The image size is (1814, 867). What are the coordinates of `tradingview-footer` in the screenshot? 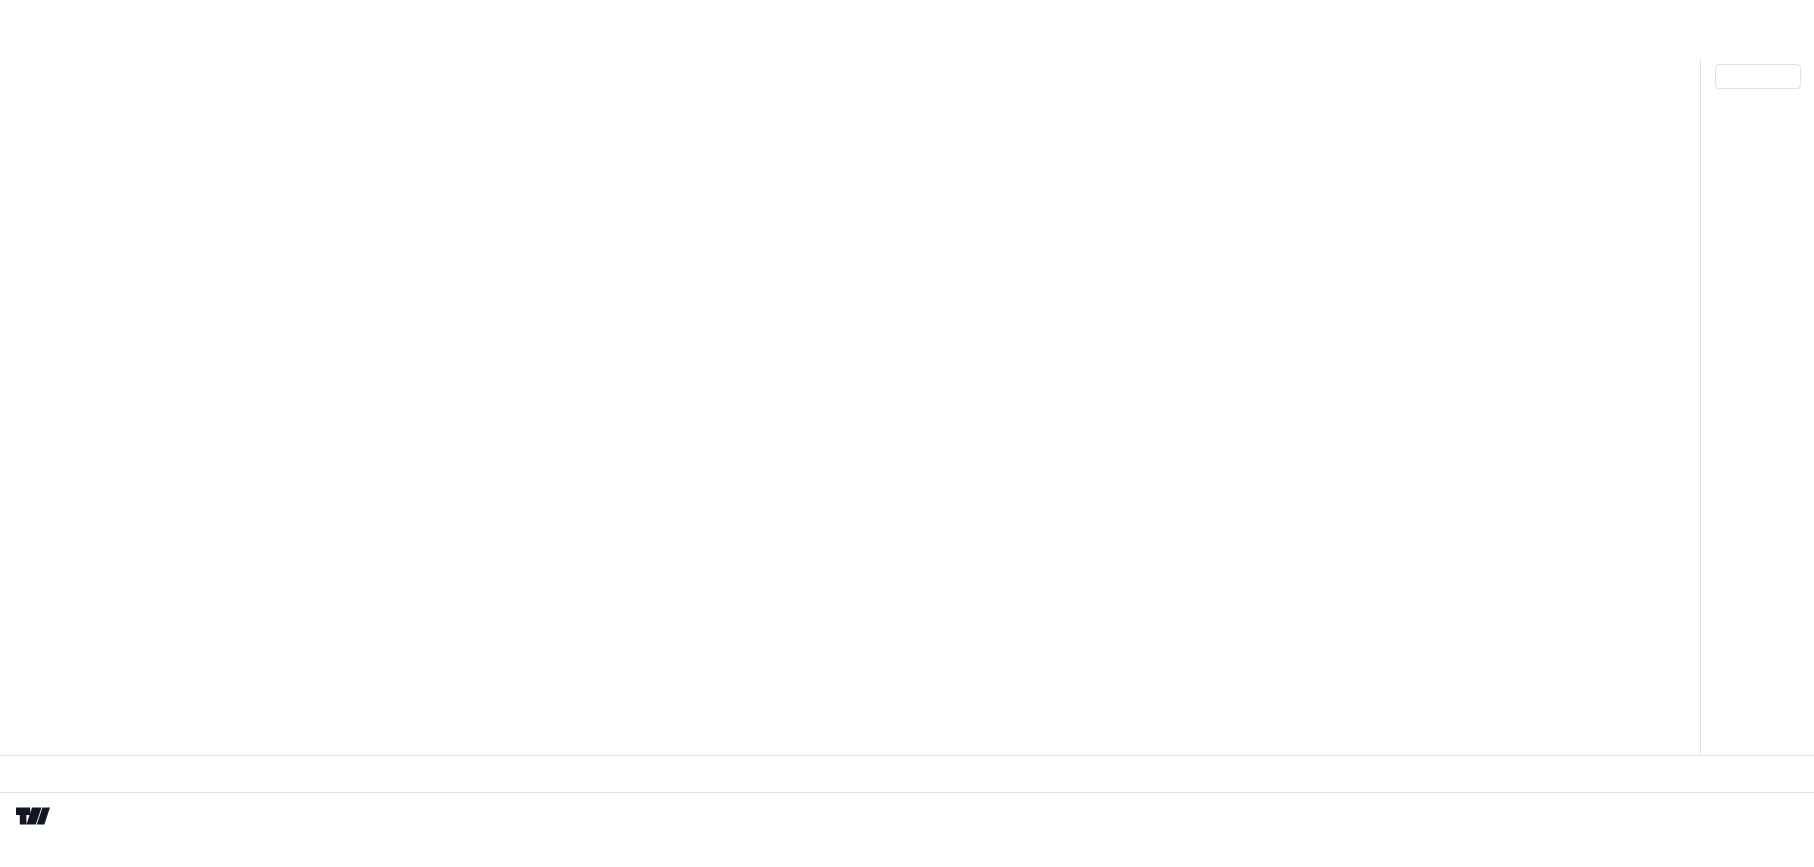 It's located at (37, 816).